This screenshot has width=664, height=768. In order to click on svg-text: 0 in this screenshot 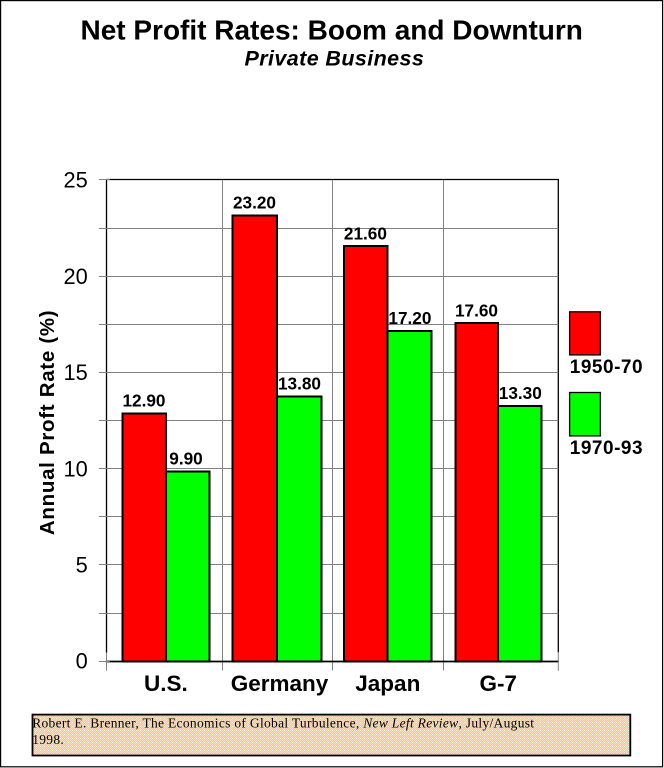, I will do `click(82, 661)`.